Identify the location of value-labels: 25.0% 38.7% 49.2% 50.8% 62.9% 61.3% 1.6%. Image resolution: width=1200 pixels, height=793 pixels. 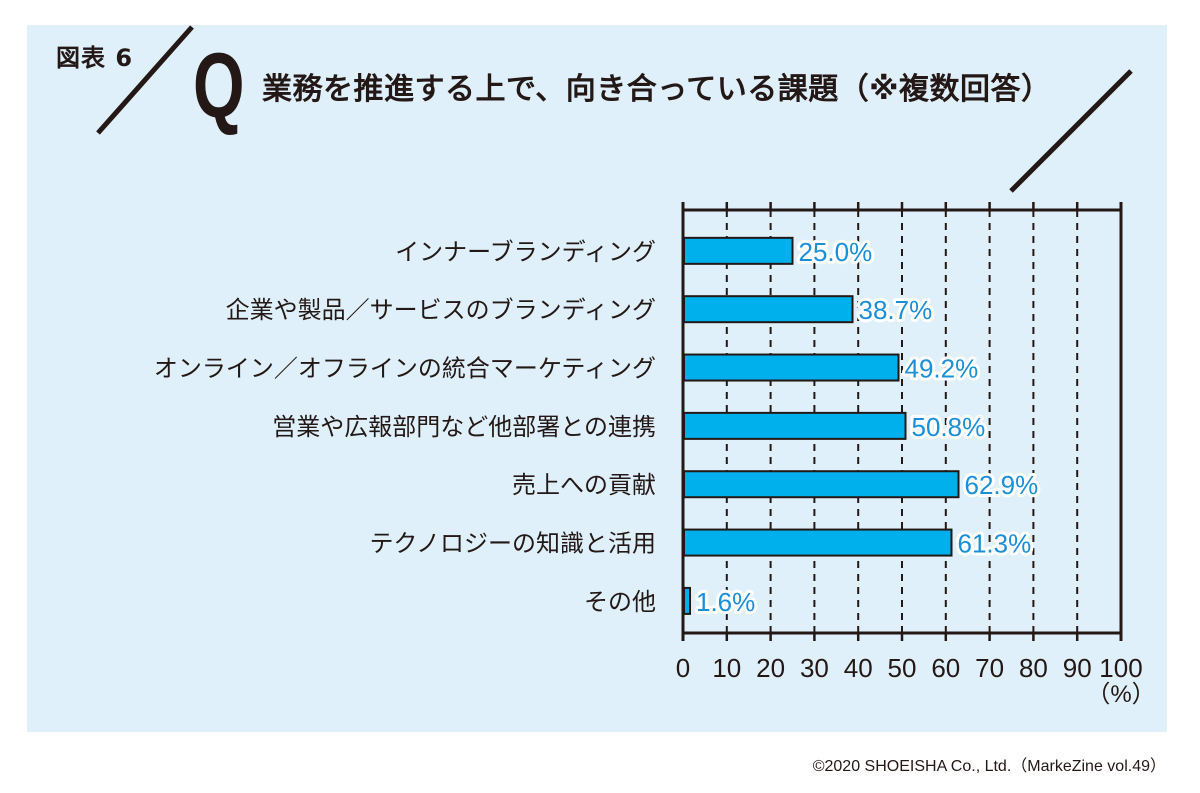
(867, 427).